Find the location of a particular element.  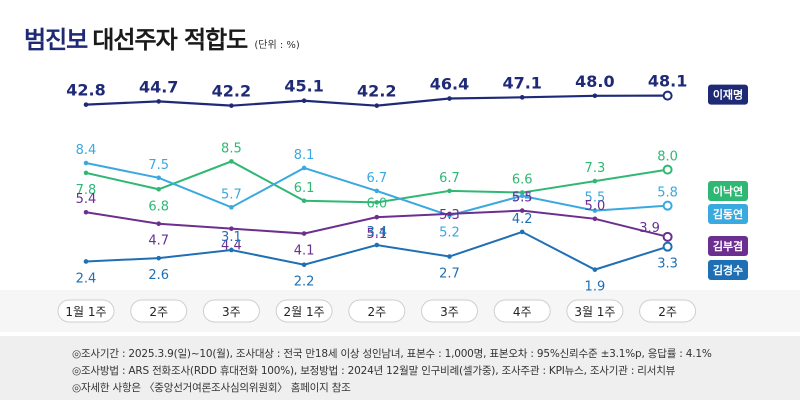

x-tick-label: 3월 1주 is located at coordinates (594, 312).